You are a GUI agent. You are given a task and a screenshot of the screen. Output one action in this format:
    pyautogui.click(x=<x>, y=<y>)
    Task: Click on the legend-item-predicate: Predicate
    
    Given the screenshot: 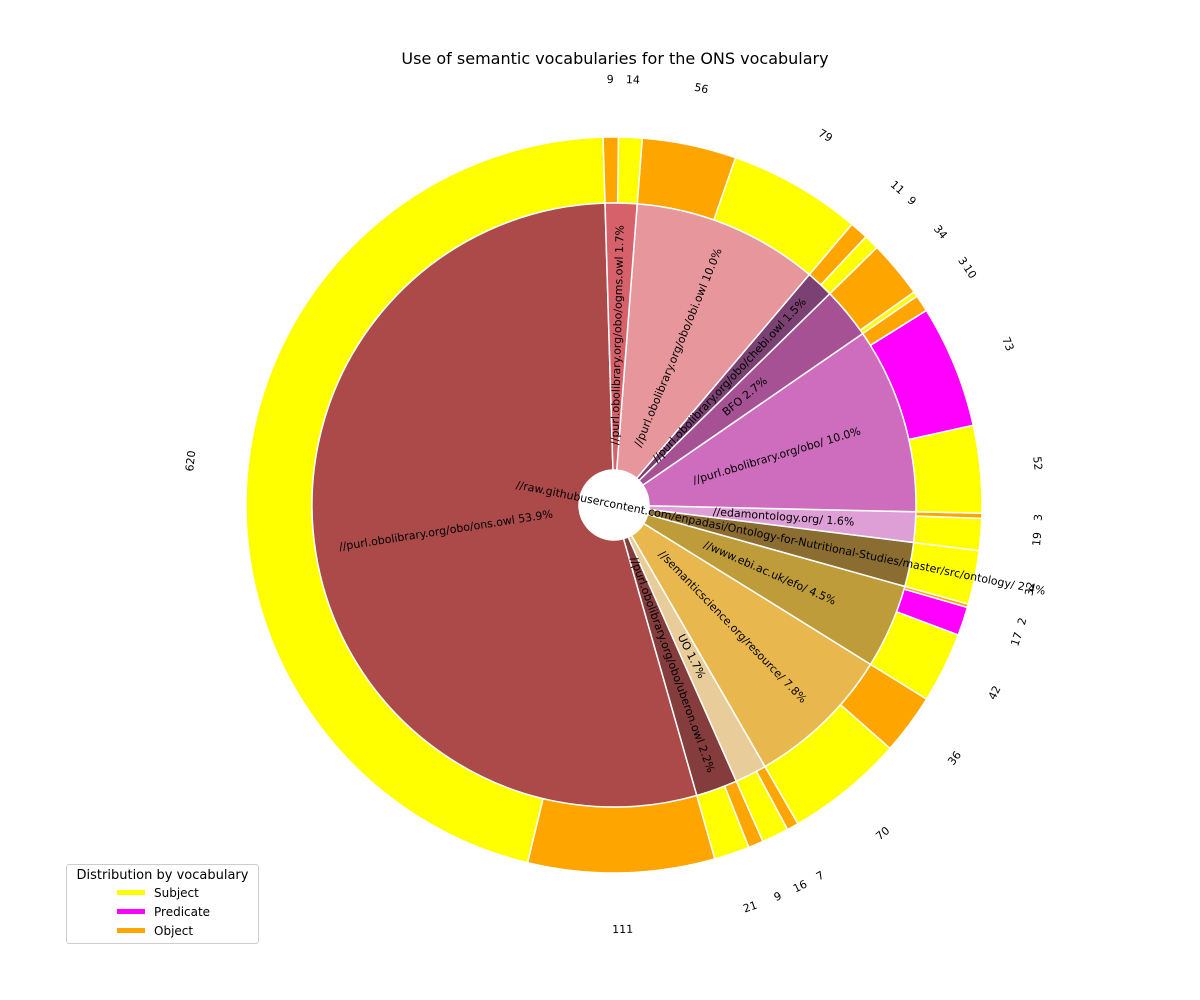 What is the action you would take?
    pyautogui.click(x=162, y=911)
    